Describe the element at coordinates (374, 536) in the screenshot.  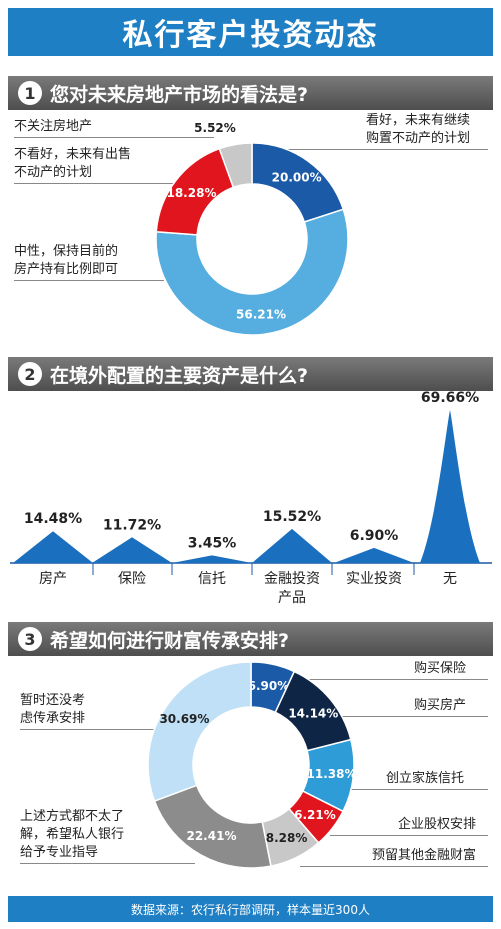
I see `assets-value-label-4: 6.90%` at that location.